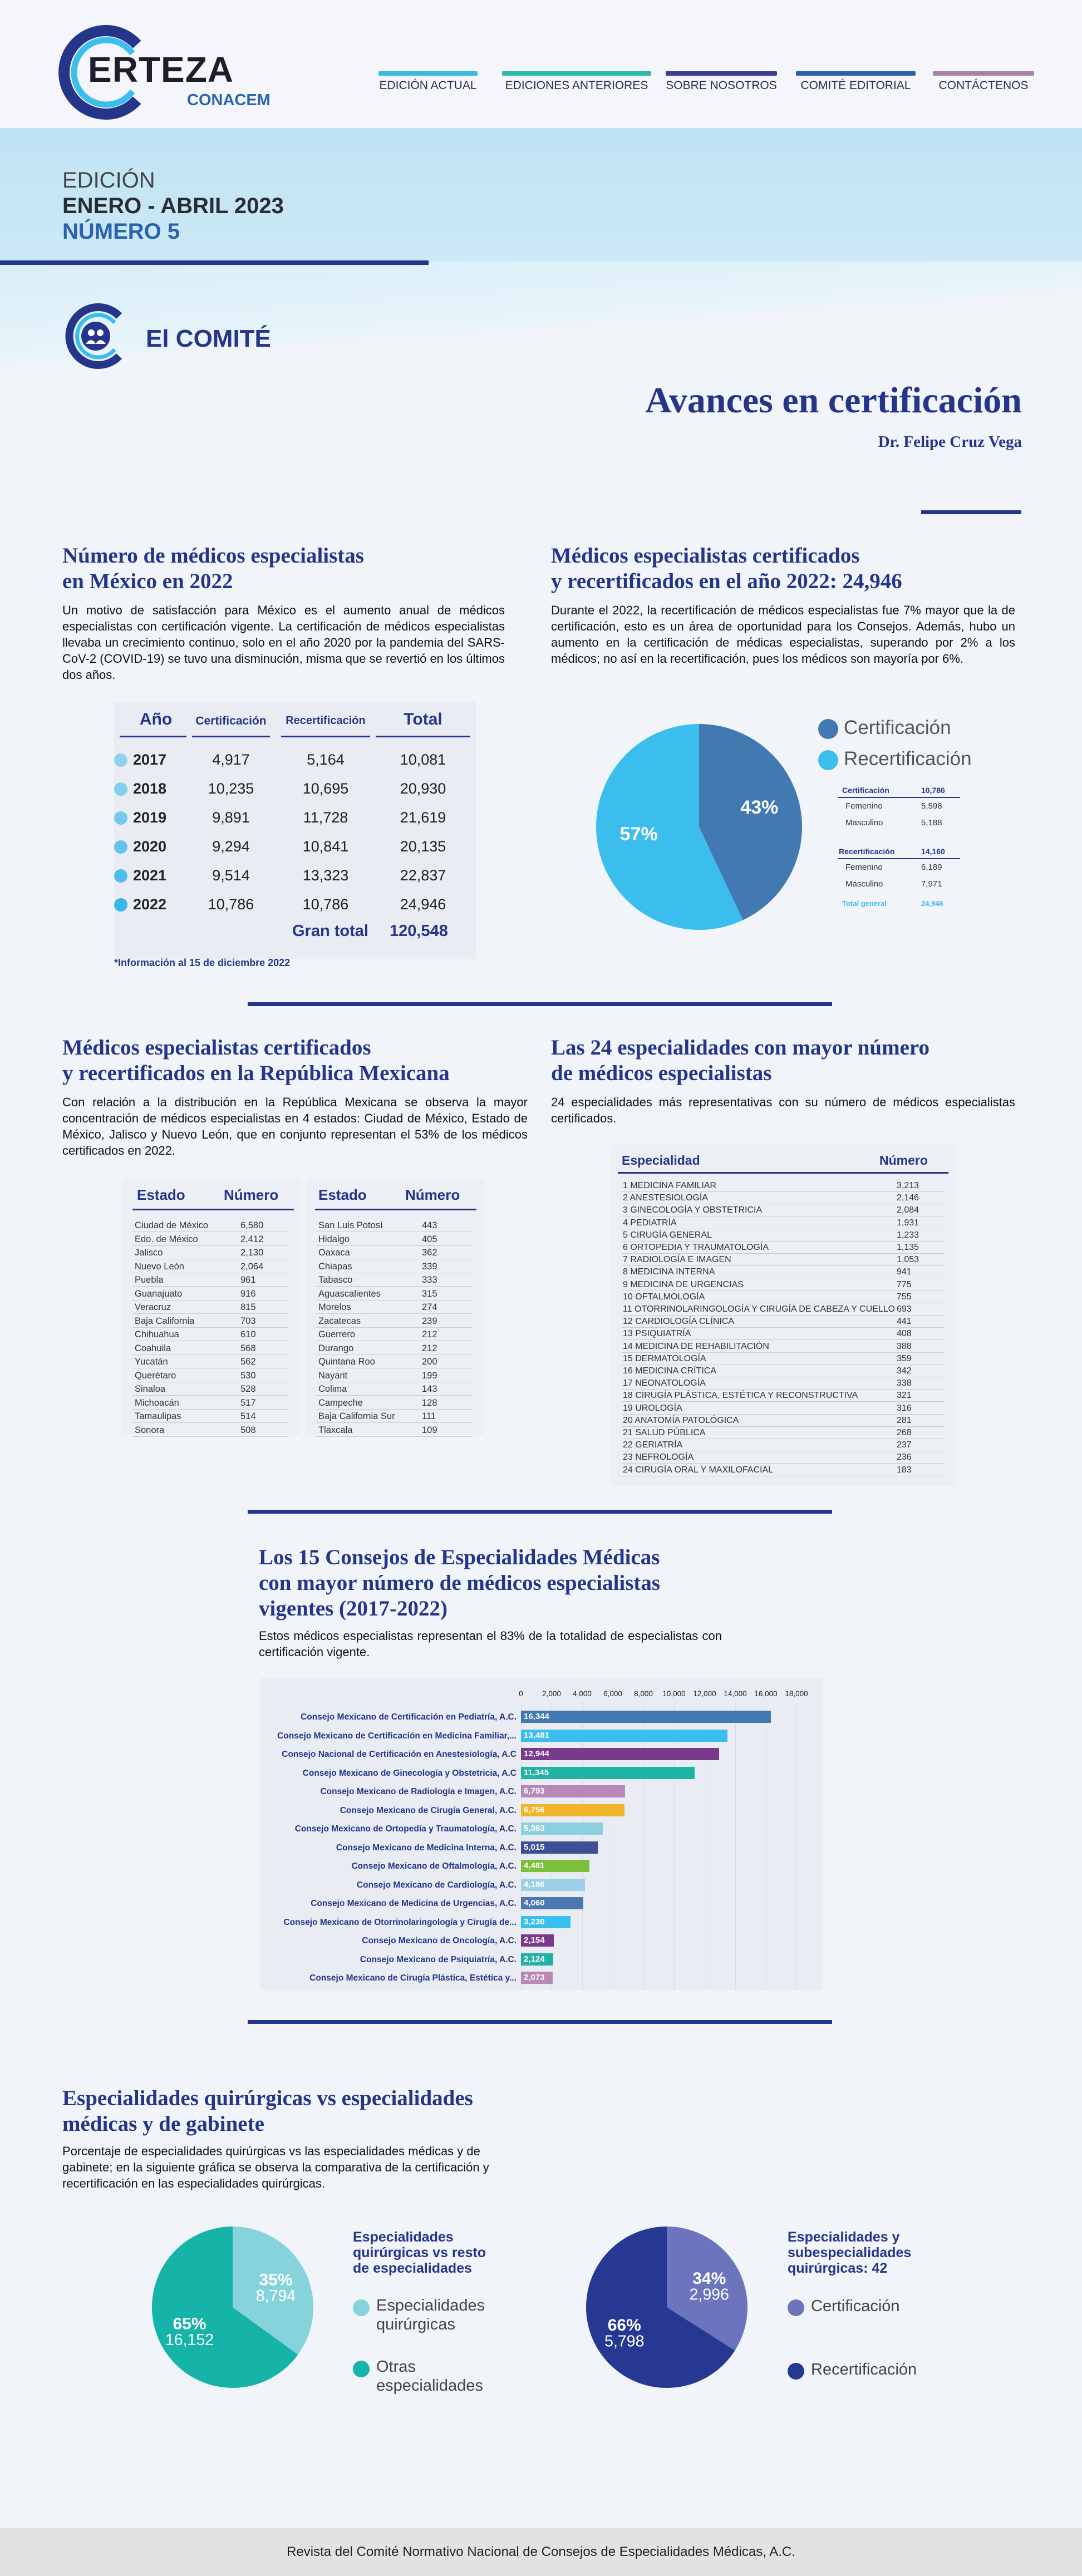 This screenshot has height=2576, width=1082. Describe the element at coordinates (208, 339) in the screenshot. I see `section-tag: El COMITÉ` at that location.